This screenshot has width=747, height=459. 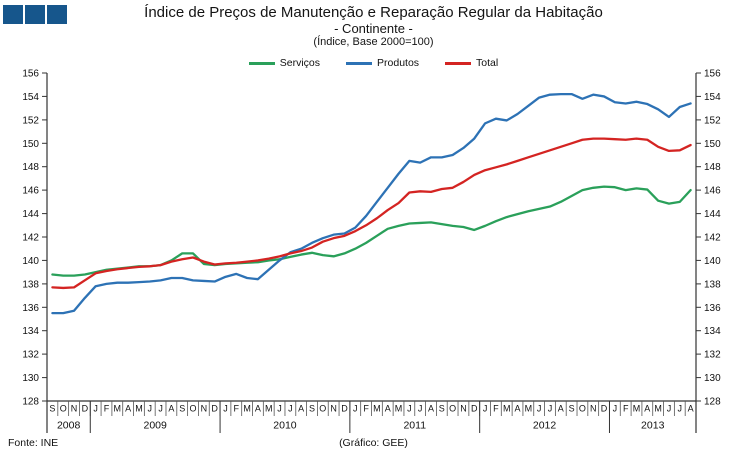 What do you see at coordinates (414, 426) in the screenshot?
I see `year-label: 2011` at bounding box center [414, 426].